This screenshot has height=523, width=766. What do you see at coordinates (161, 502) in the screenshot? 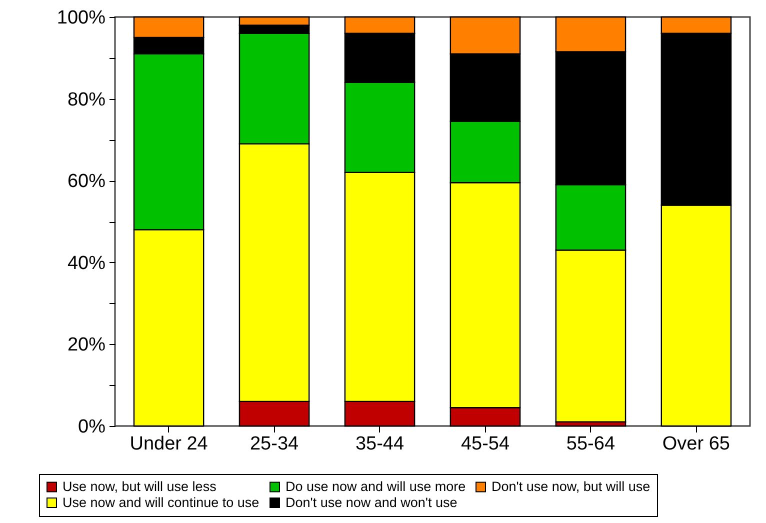
I see `legend-label: Use now and will continue to use` at bounding box center [161, 502].